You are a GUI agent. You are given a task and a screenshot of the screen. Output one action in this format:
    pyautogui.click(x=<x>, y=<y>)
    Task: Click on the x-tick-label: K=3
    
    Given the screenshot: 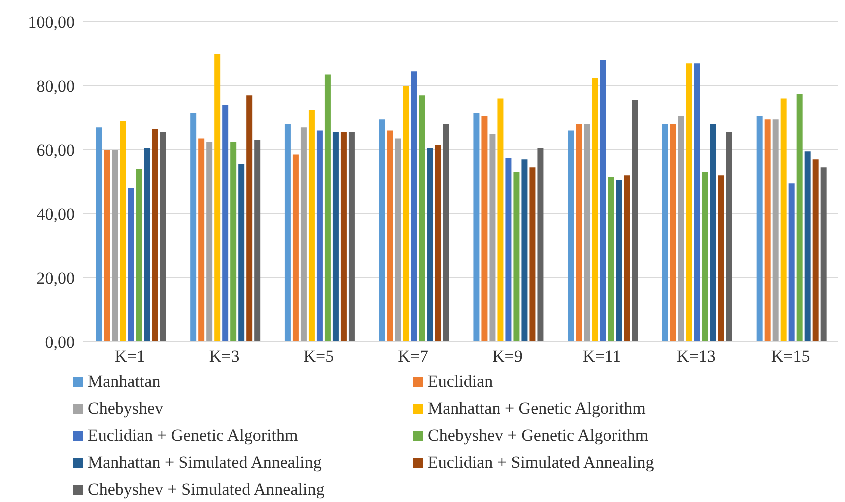 What is the action you would take?
    pyautogui.click(x=224, y=356)
    